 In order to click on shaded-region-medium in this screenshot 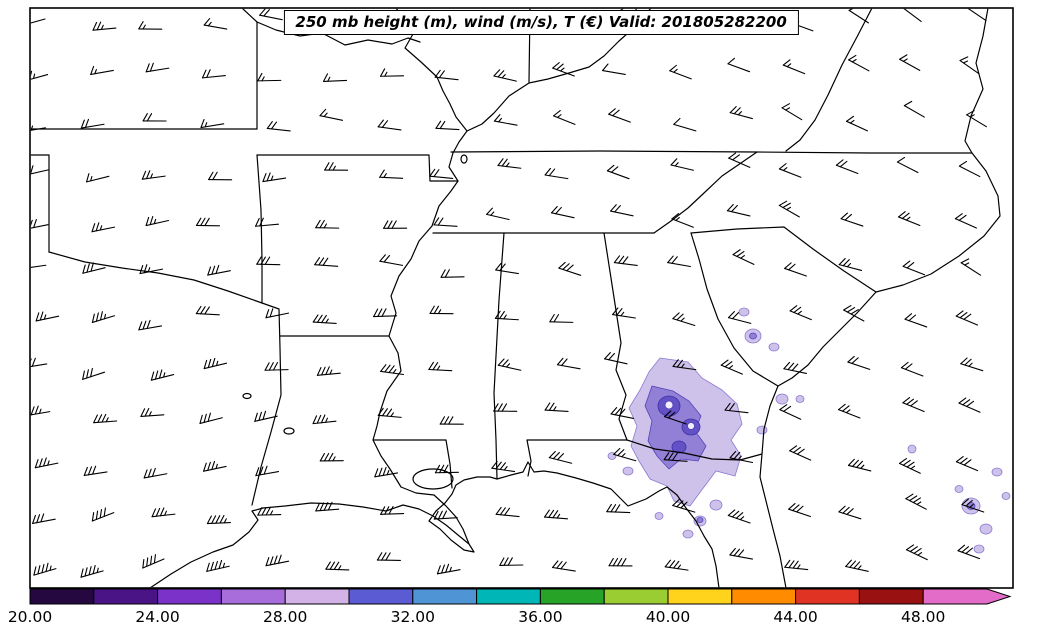, I will do `click(753, 336)`.